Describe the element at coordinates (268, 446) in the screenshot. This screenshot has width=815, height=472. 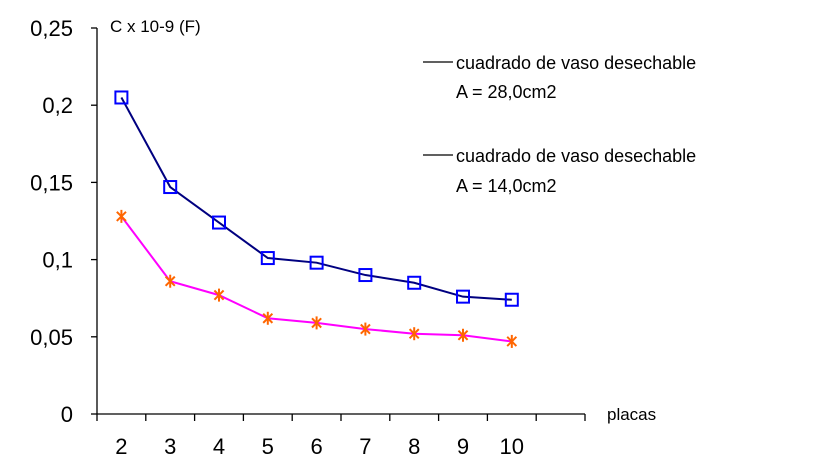
I see `x-tick-label: 5` at that location.